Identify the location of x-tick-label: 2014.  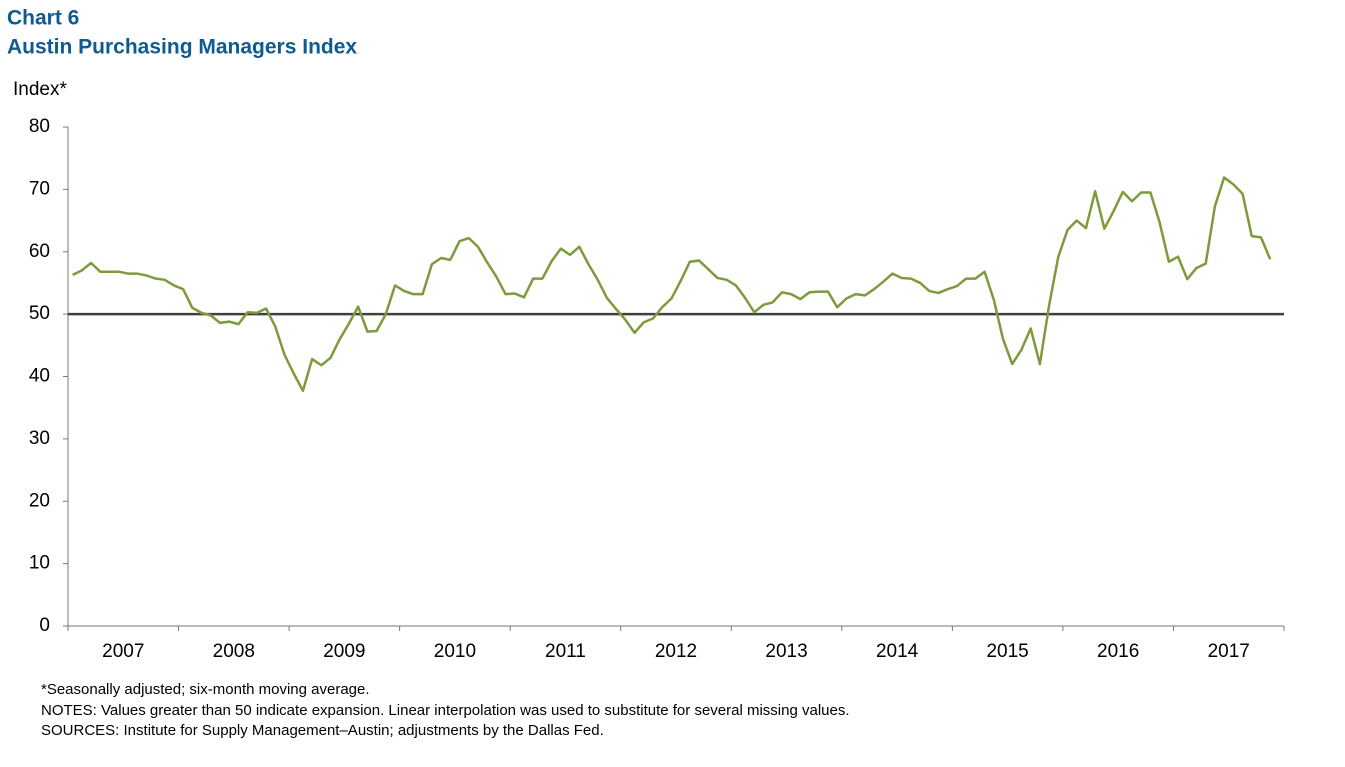
(897, 651).